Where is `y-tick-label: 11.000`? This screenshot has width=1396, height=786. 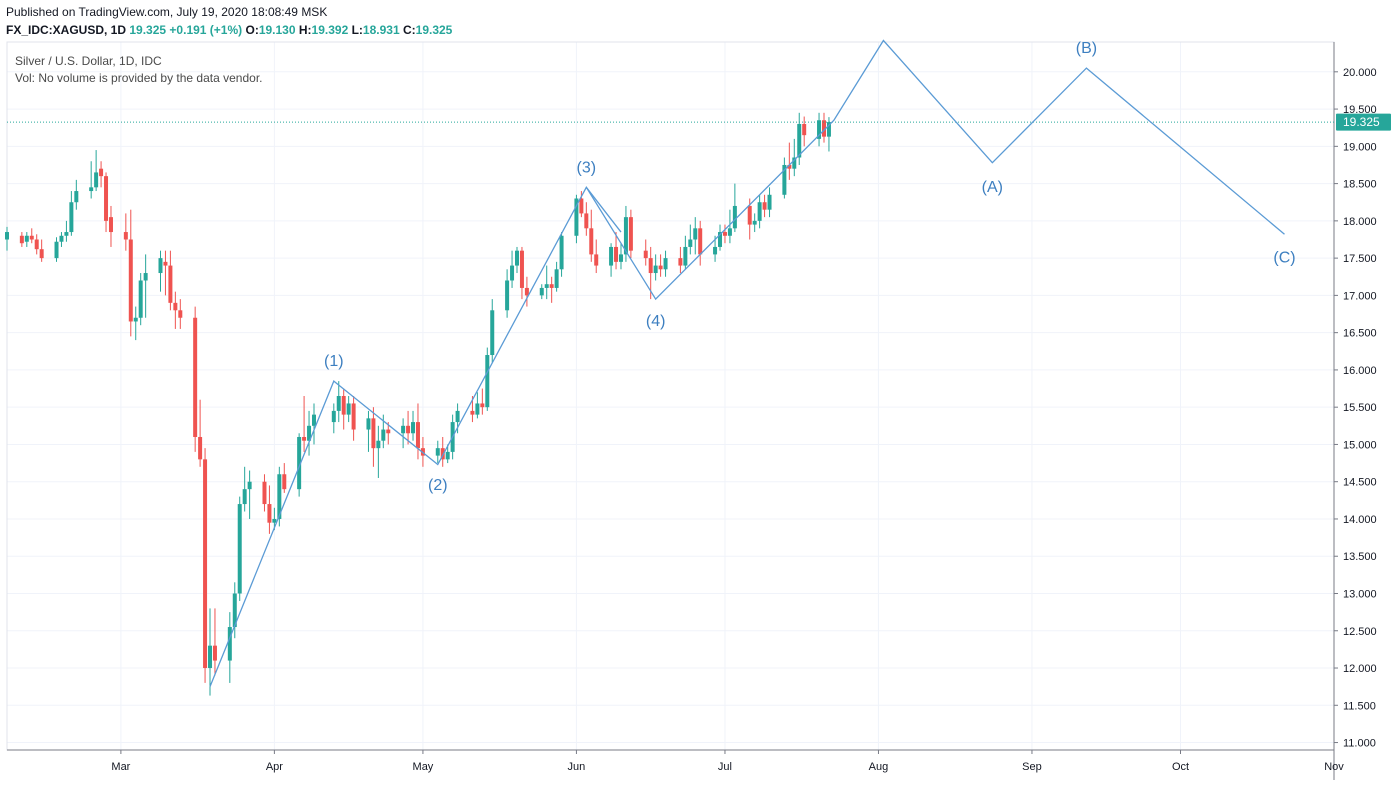 y-tick-label: 11.000 is located at coordinates (1359, 744).